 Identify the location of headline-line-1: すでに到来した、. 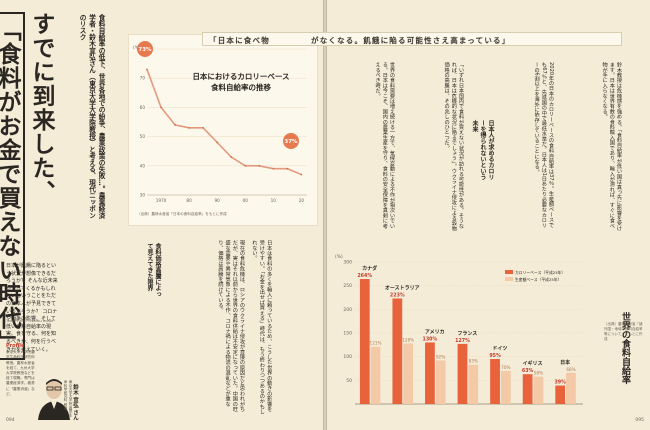
(41, 108).